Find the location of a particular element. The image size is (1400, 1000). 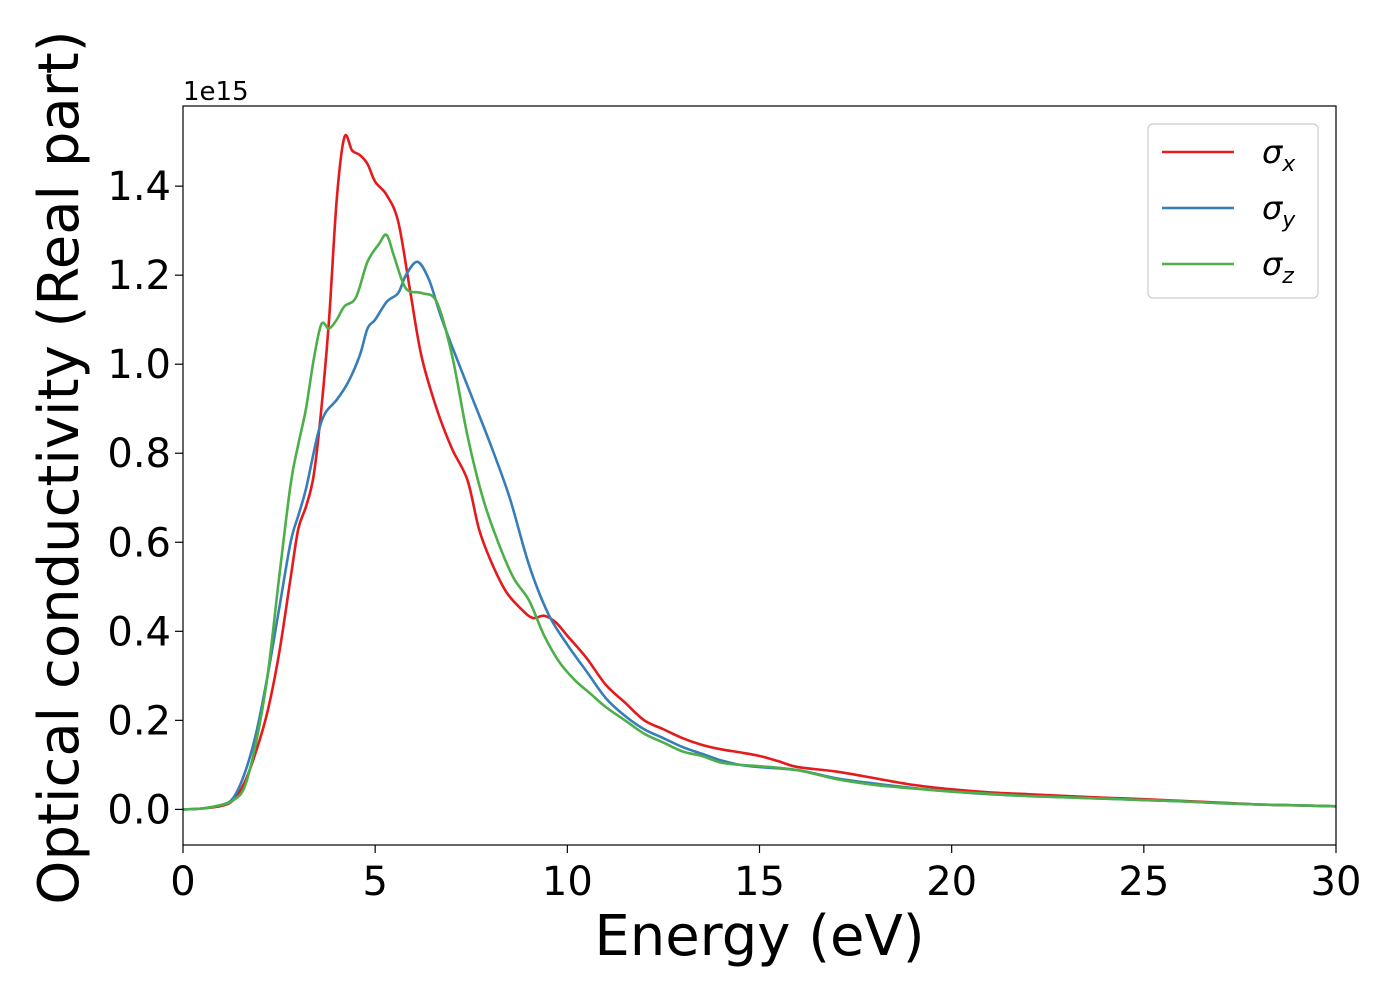

legend-box is located at coordinates (1233, 211).